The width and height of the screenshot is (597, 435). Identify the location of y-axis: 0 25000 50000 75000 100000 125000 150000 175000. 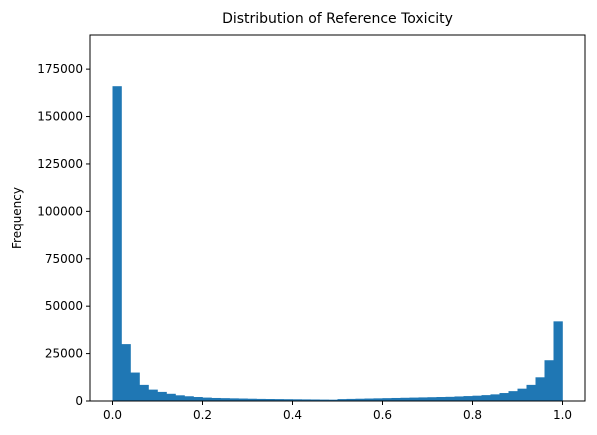
(63, 235).